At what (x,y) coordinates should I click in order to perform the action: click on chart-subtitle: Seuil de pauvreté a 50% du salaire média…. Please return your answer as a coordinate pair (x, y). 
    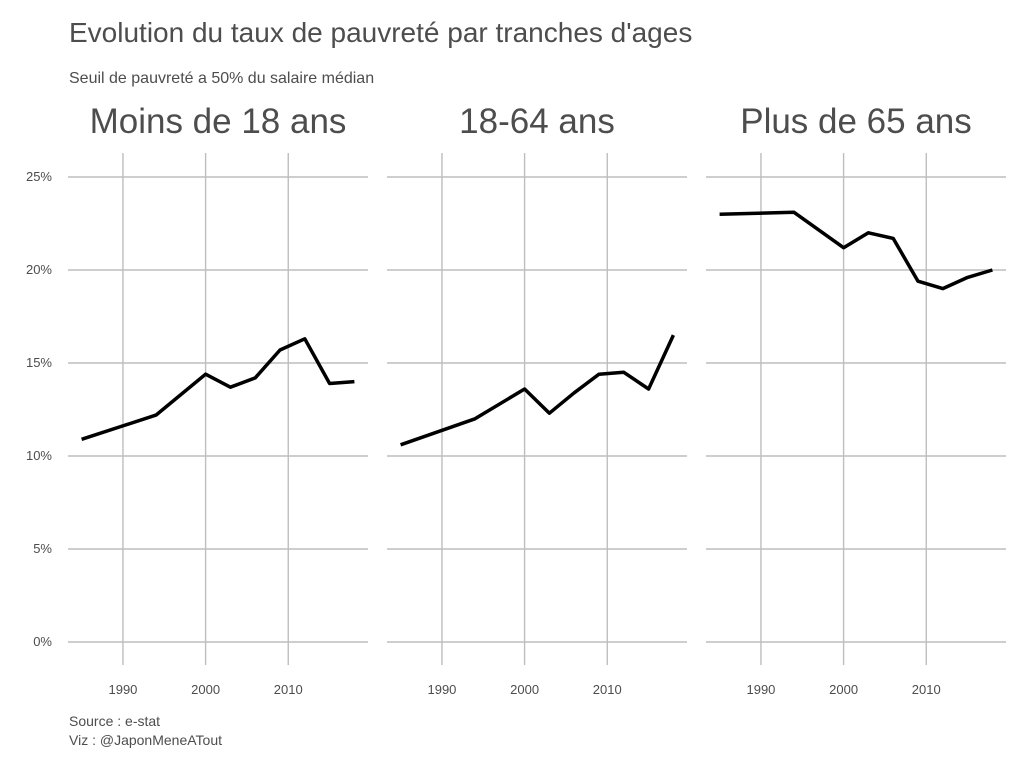
    Looking at the image, I should click on (221, 78).